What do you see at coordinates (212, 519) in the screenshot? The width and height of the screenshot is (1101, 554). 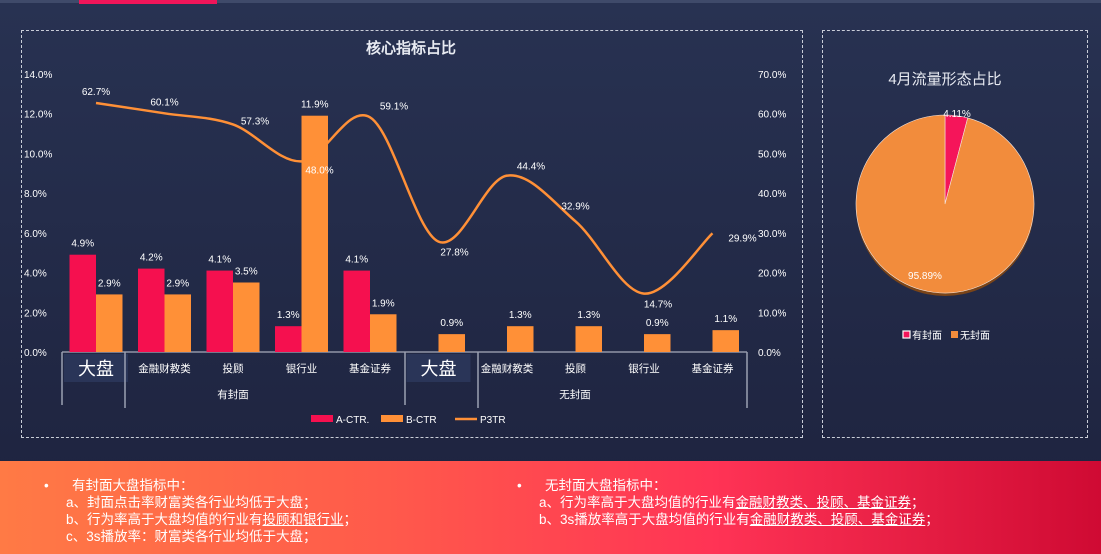 I see `summary-item: b、行为率高于大盘均值的行业有投顾和银行业；` at bounding box center [212, 519].